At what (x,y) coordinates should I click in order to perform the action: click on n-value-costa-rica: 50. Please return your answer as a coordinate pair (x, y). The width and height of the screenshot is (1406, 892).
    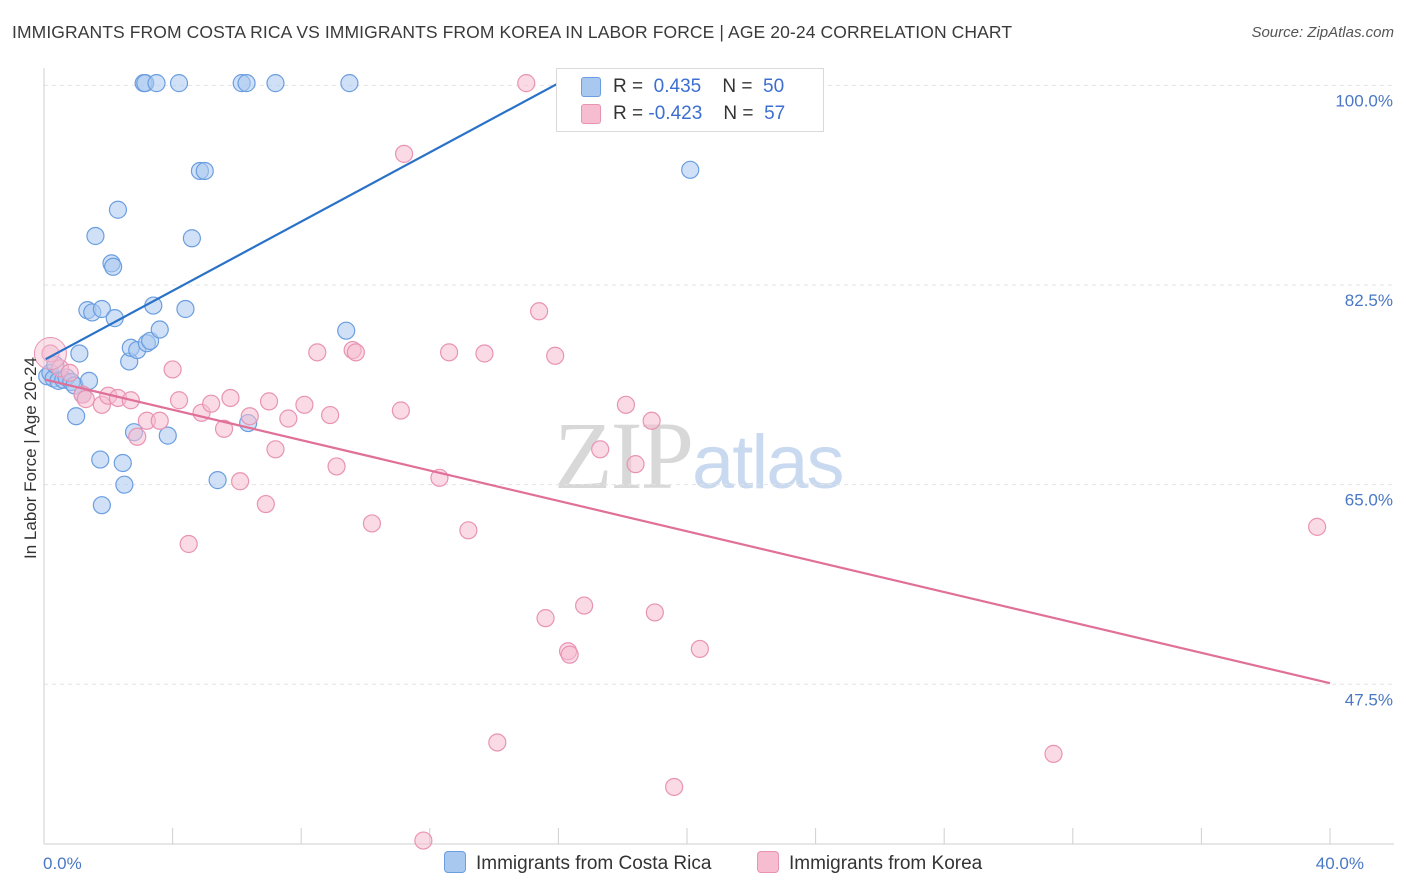
    Looking at the image, I should click on (774, 86).